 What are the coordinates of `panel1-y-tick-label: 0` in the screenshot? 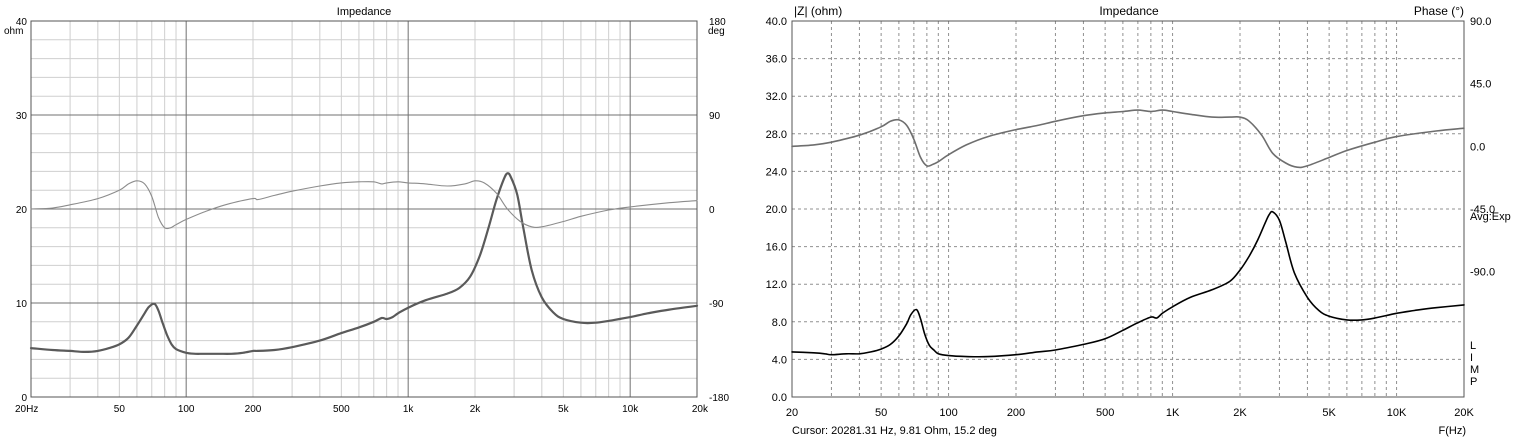 It's located at (24, 398).